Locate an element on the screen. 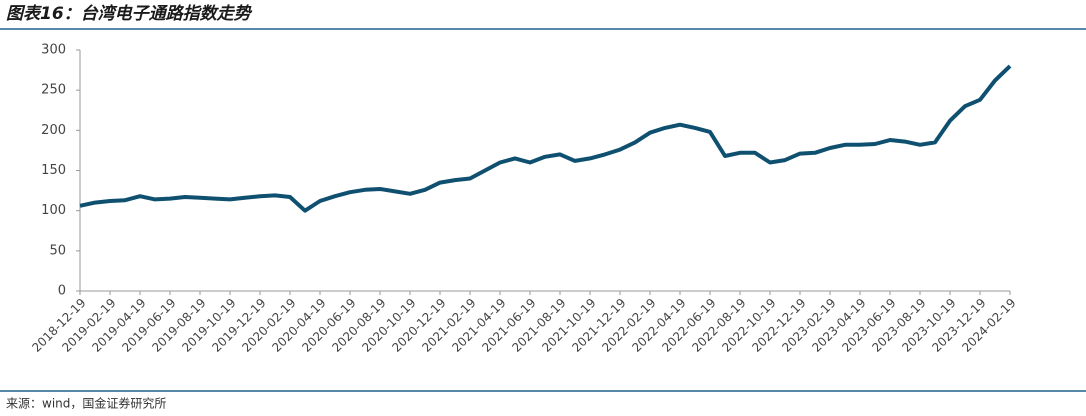  y-tick-label: 300 is located at coordinates (53, 50).